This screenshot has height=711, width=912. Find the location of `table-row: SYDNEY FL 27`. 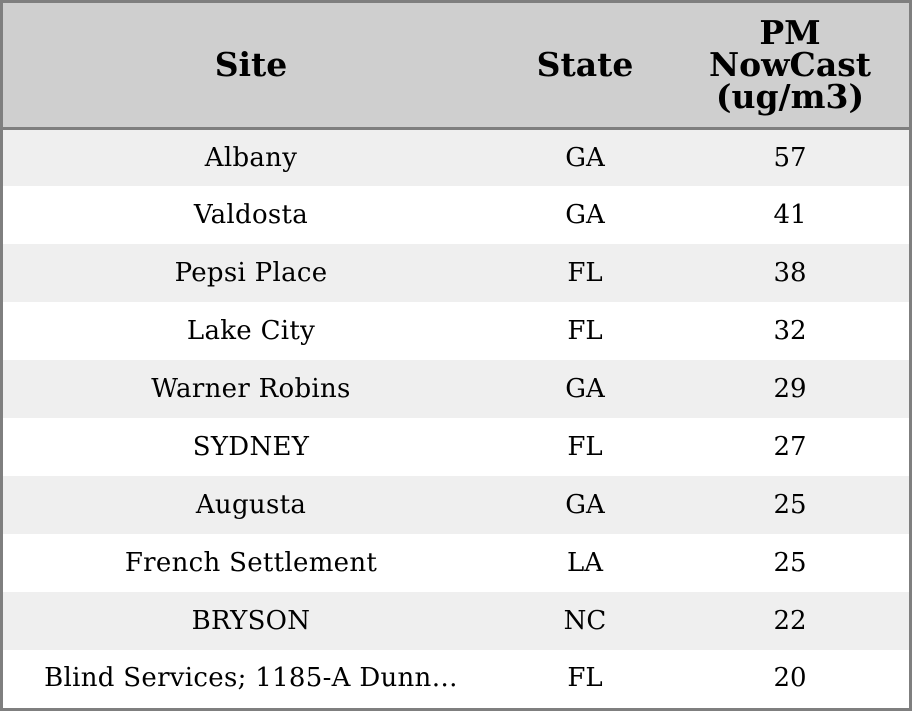

table-row: SYDNEY FL 27 is located at coordinates (456, 447).